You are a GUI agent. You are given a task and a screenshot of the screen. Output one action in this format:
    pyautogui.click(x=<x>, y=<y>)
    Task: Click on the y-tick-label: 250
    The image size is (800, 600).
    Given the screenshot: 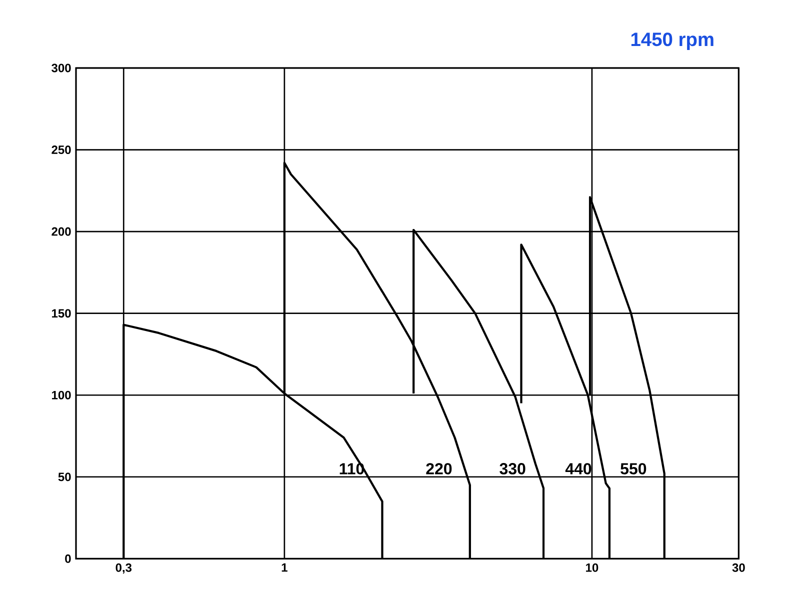 What is the action you would take?
    pyautogui.click(x=61, y=150)
    